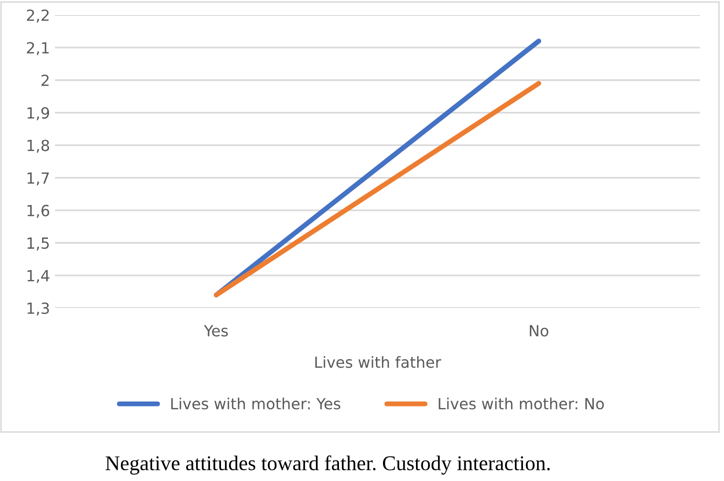 This screenshot has width=724, height=481. What do you see at coordinates (521, 404) in the screenshot?
I see `legend-label: Lives with mother: No` at bounding box center [521, 404].